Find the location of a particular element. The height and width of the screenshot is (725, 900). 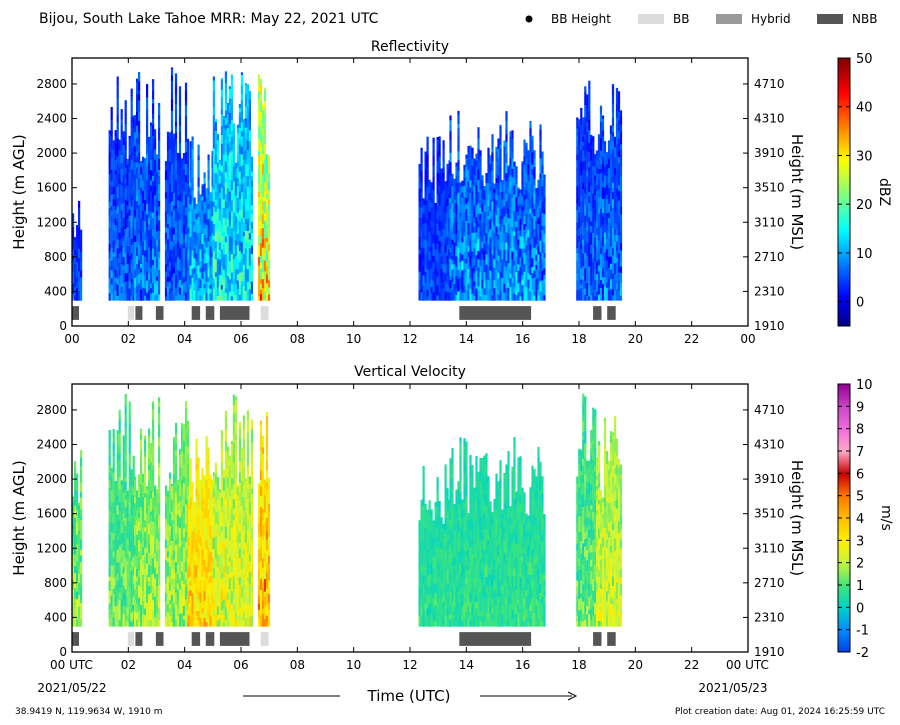

colorbar-tick-label: 20 is located at coordinates (864, 205).